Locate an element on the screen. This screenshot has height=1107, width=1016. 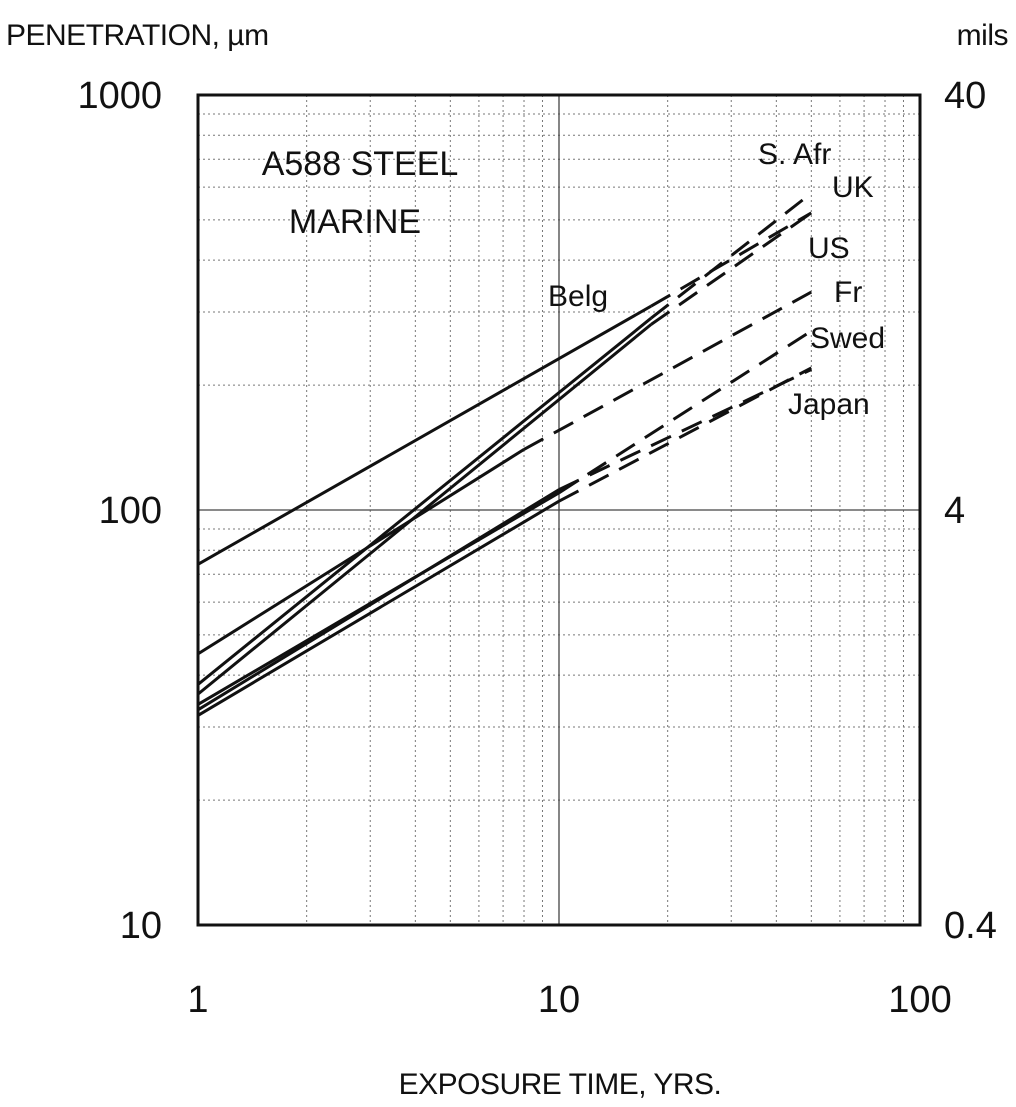
y2-tick-label: 0.4 is located at coordinates (970, 926).